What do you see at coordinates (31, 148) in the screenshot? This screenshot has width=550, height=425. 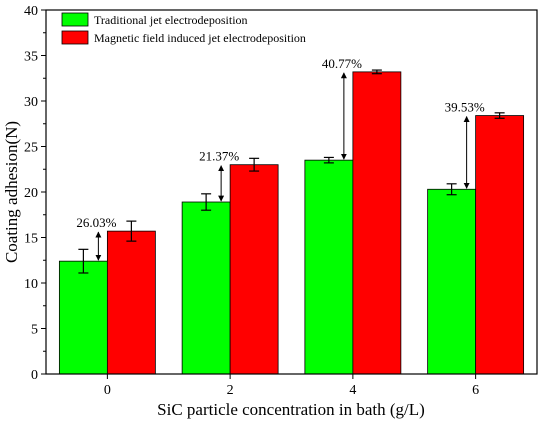 I see `y-tick-label-5: 25` at bounding box center [31, 148].